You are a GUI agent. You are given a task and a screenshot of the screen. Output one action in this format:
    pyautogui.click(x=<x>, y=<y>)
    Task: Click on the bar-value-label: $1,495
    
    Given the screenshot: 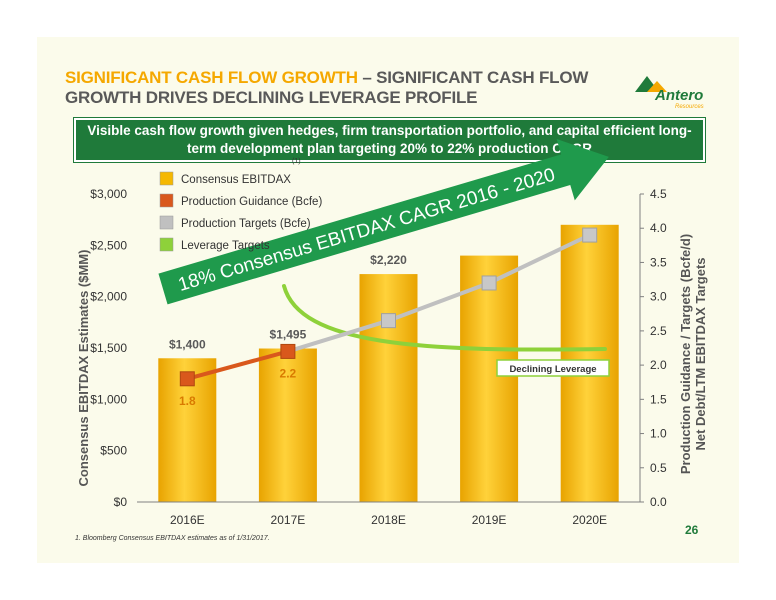 What is the action you would take?
    pyautogui.click(x=288, y=335)
    